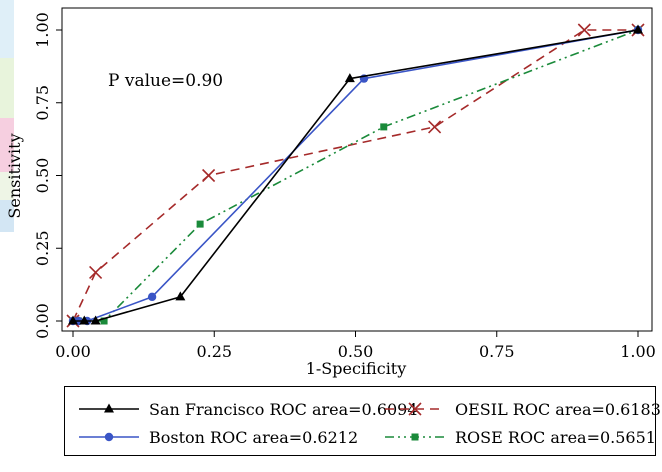 This screenshot has height=472, width=662. Describe the element at coordinates (638, 351) in the screenshot. I see `x-tick-label: 1.00` at that location.